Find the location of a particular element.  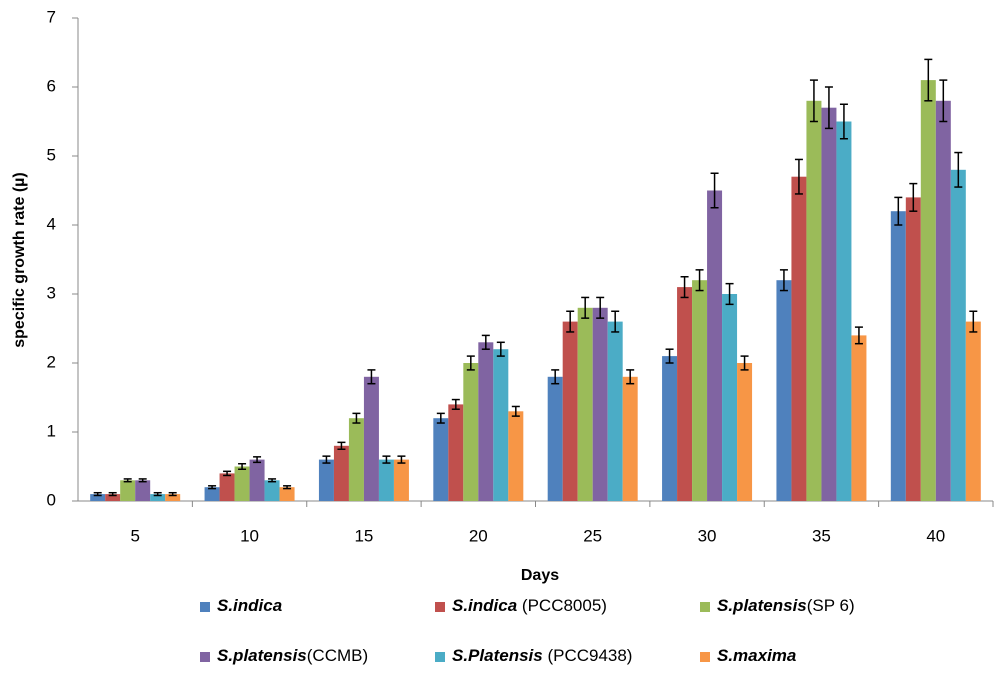

y-tick-label: 3 is located at coordinates (51, 292).